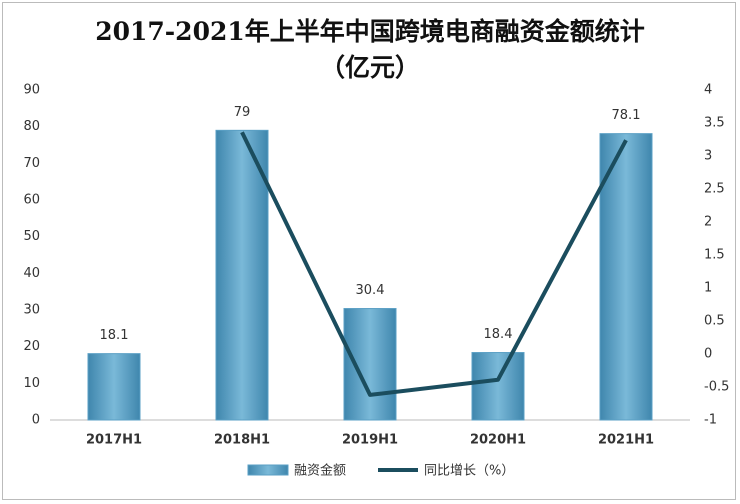  What do you see at coordinates (242, 112) in the screenshot?
I see `data-label: 79` at bounding box center [242, 112].